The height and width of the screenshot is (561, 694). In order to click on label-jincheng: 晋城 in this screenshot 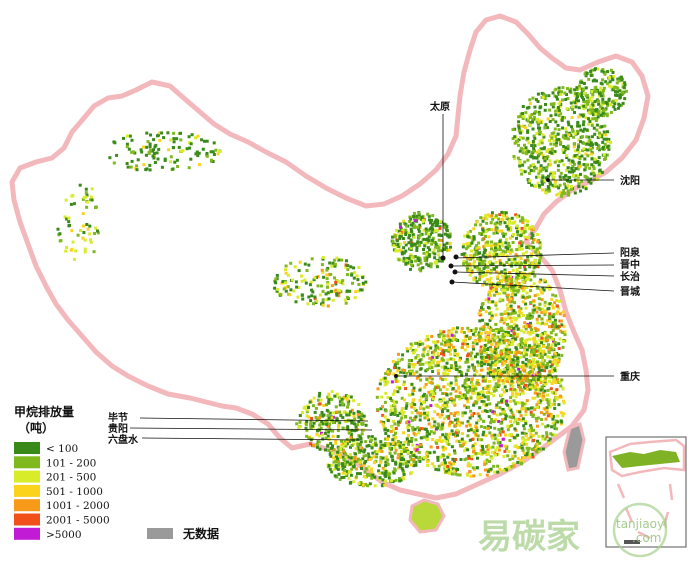, I will do `click(630, 291)`.